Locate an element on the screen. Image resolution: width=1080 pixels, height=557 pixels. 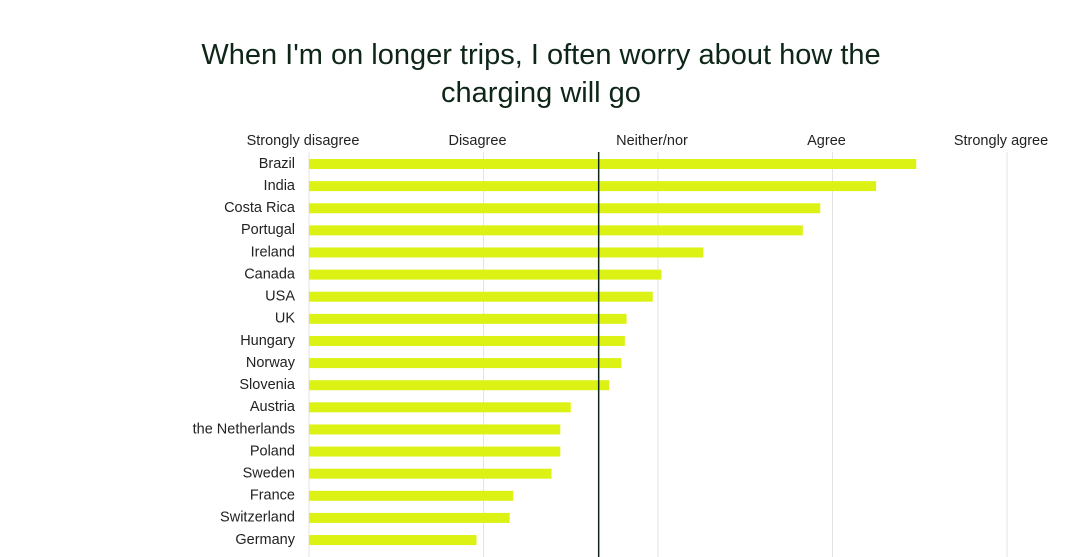
y-tick-label: Poland is located at coordinates (272, 451).